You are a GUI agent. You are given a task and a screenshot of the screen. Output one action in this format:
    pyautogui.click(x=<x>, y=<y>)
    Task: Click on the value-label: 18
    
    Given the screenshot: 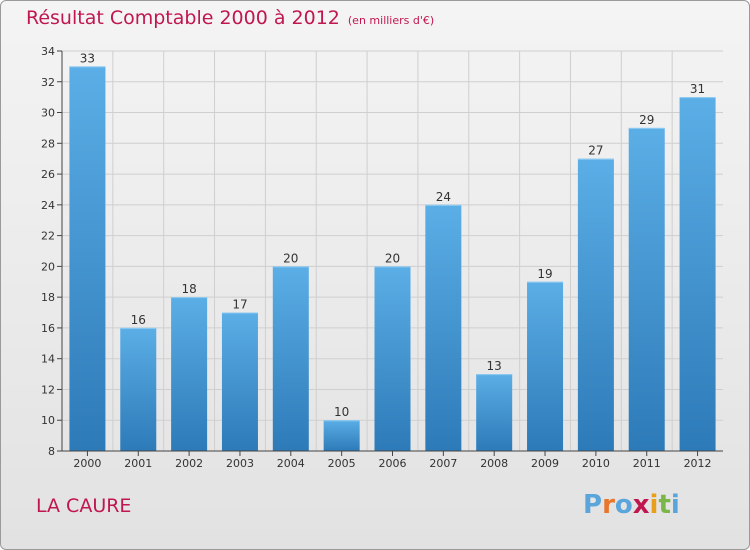 What is the action you would take?
    pyautogui.click(x=188, y=289)
    